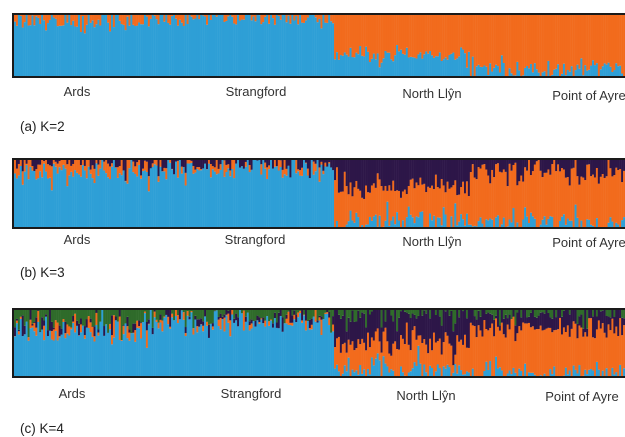  What do you see at coordinates (588, 95) in the screenshot?
I see `pop-label-point-of-ayre: Point of Ayre` at bounding box center [588, 95].